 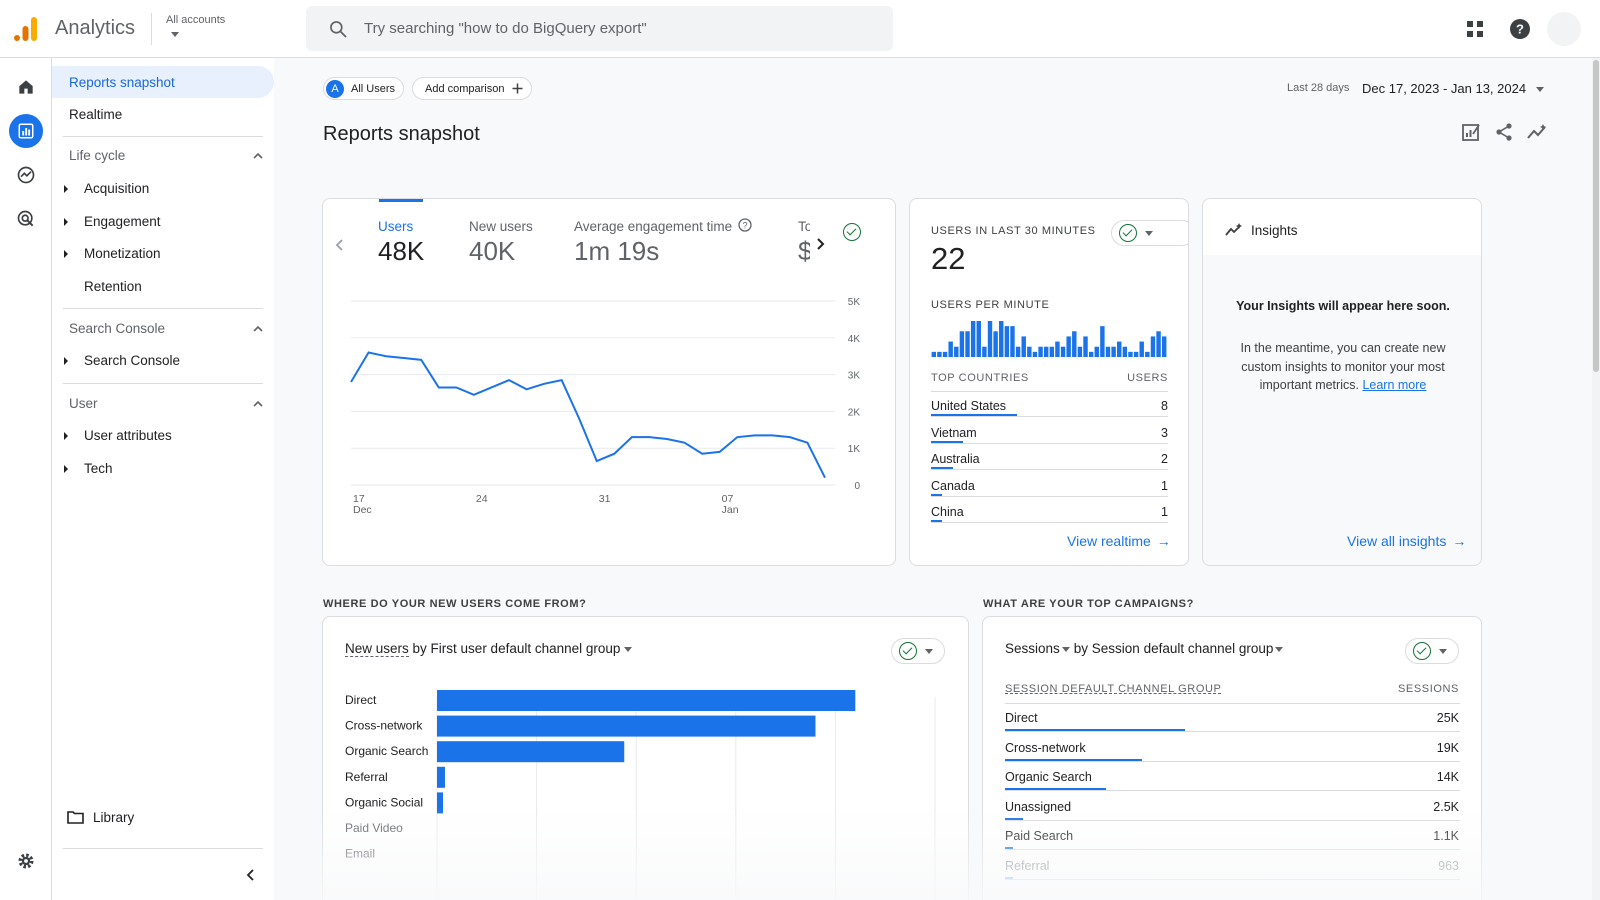 What do you see at coordinates (1232, 731) in the screenshot?
I see `row-divider` at bounding box center [1232, 731].